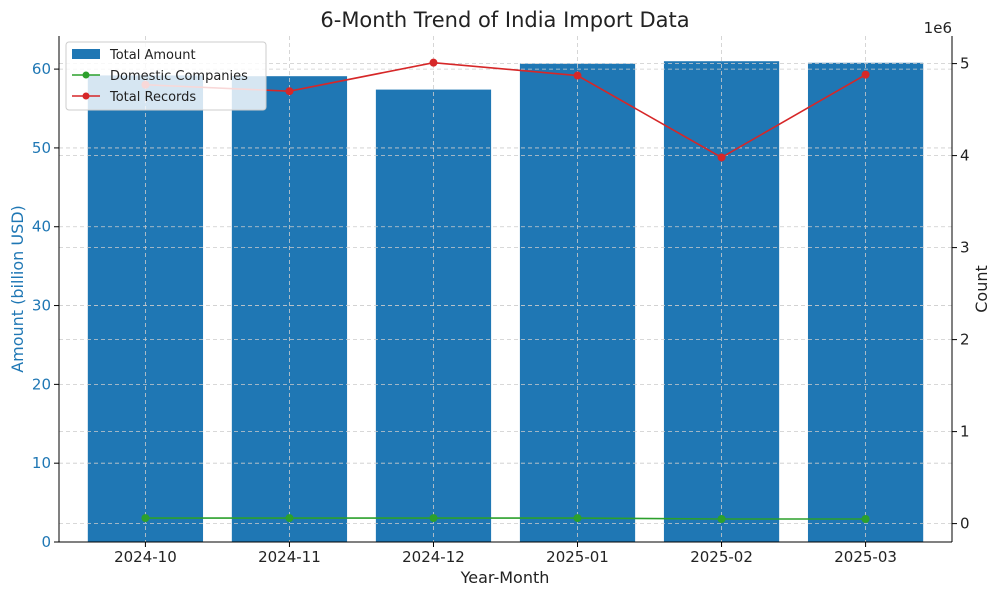 The height and width of the screenshot is (596, 1000). I want to click on x-tick-label: 2024-12, so click(433, 557).